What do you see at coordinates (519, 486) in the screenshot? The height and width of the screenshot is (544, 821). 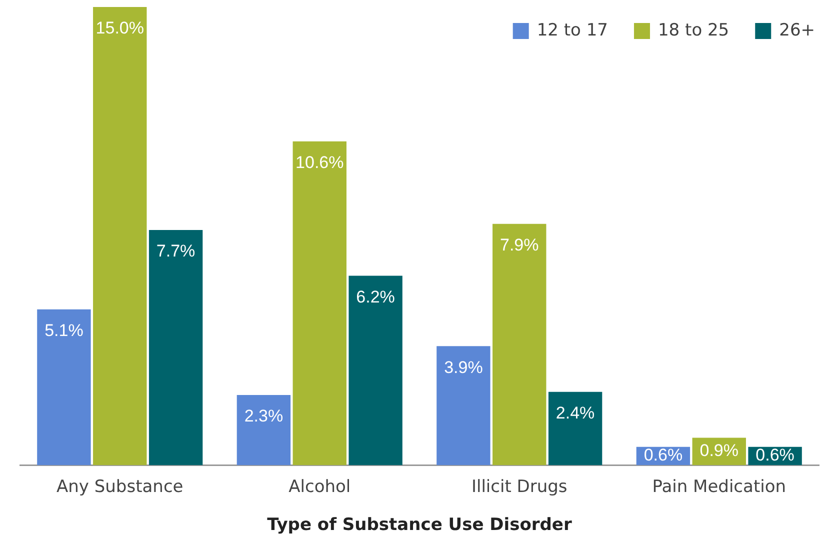 I see `x-tick-label: Illicit Drugs` at bounding box center [519, 486].